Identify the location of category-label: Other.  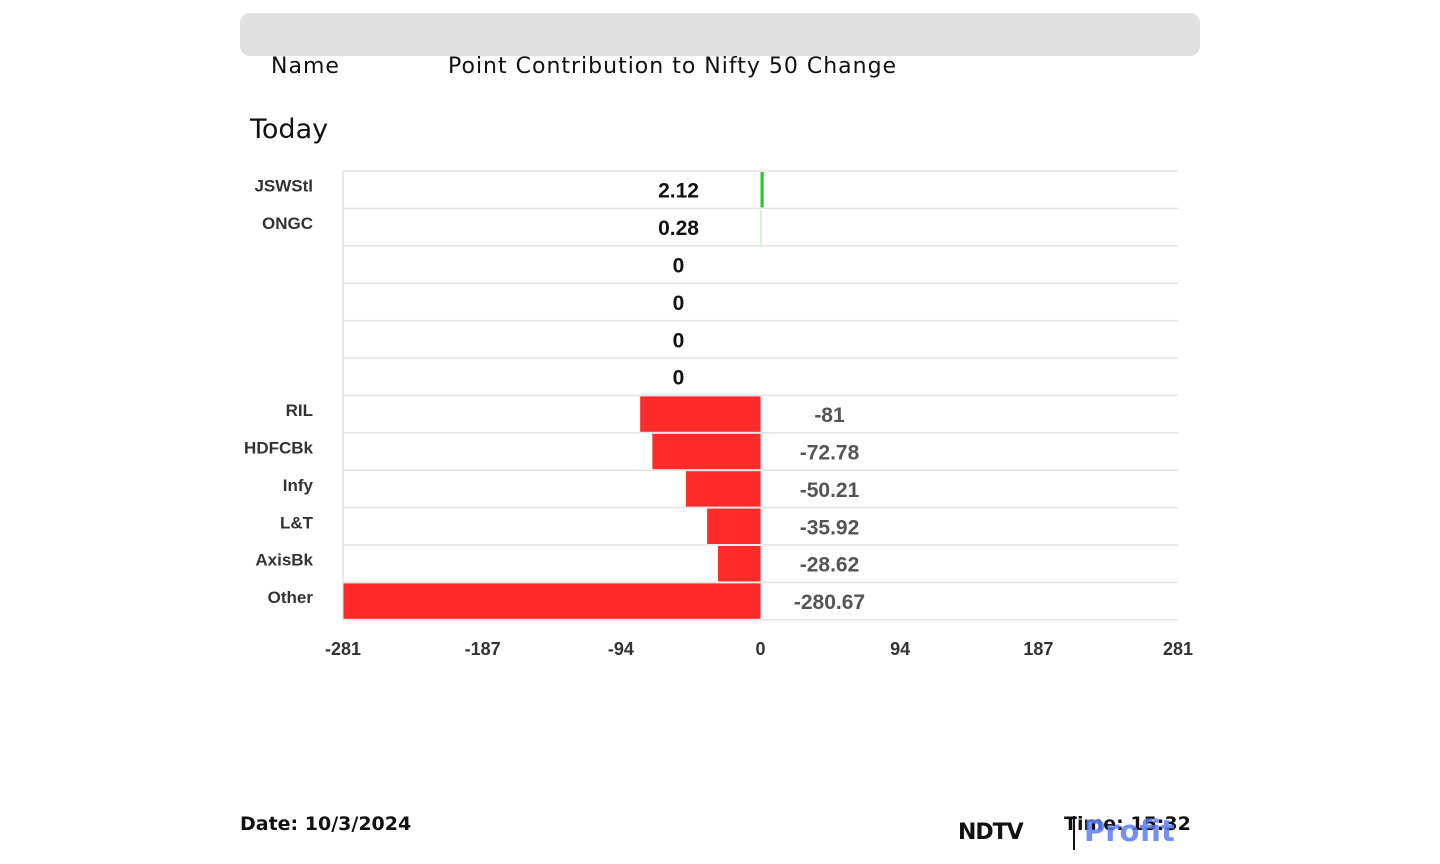
(291, 597).